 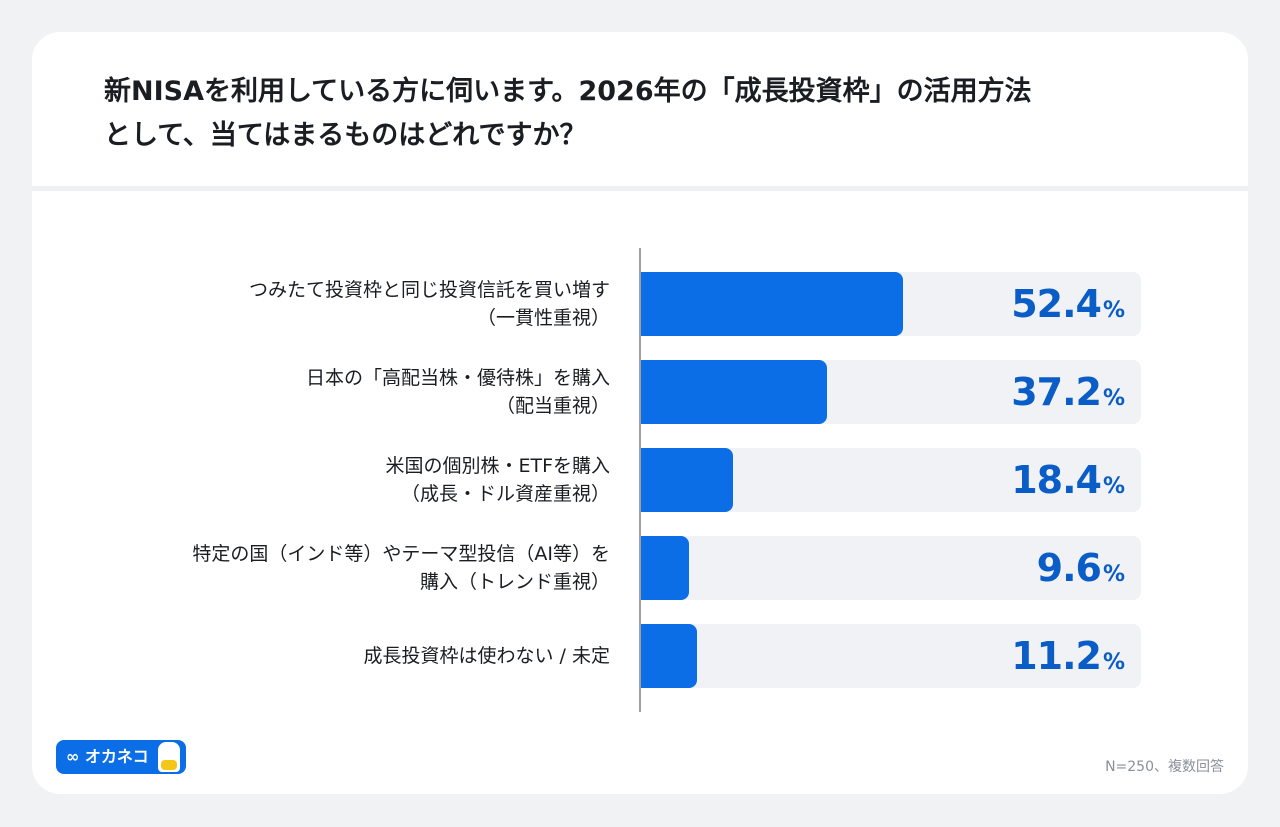 What do you see at coordinates (1056, 480) in the screenshot?
I see `data-label-value: 18.4` at bounding box center [1056, 480].